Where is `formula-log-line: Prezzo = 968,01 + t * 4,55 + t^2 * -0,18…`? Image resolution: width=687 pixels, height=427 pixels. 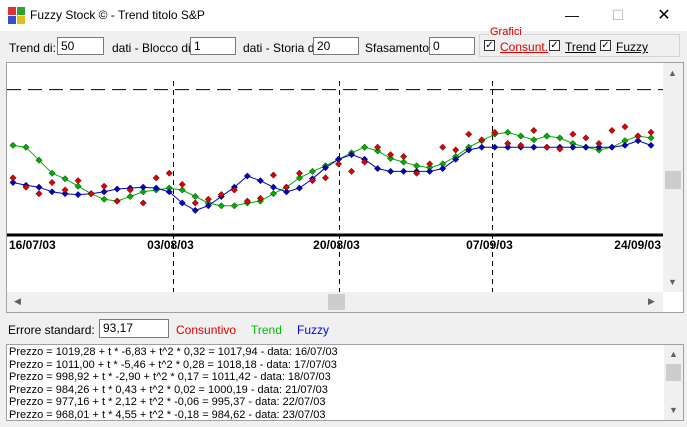 formula-log-line: Prezzo = 968,01 + t * 4,55 + t^2 * -0,18… is located at coordinates (167, 414).